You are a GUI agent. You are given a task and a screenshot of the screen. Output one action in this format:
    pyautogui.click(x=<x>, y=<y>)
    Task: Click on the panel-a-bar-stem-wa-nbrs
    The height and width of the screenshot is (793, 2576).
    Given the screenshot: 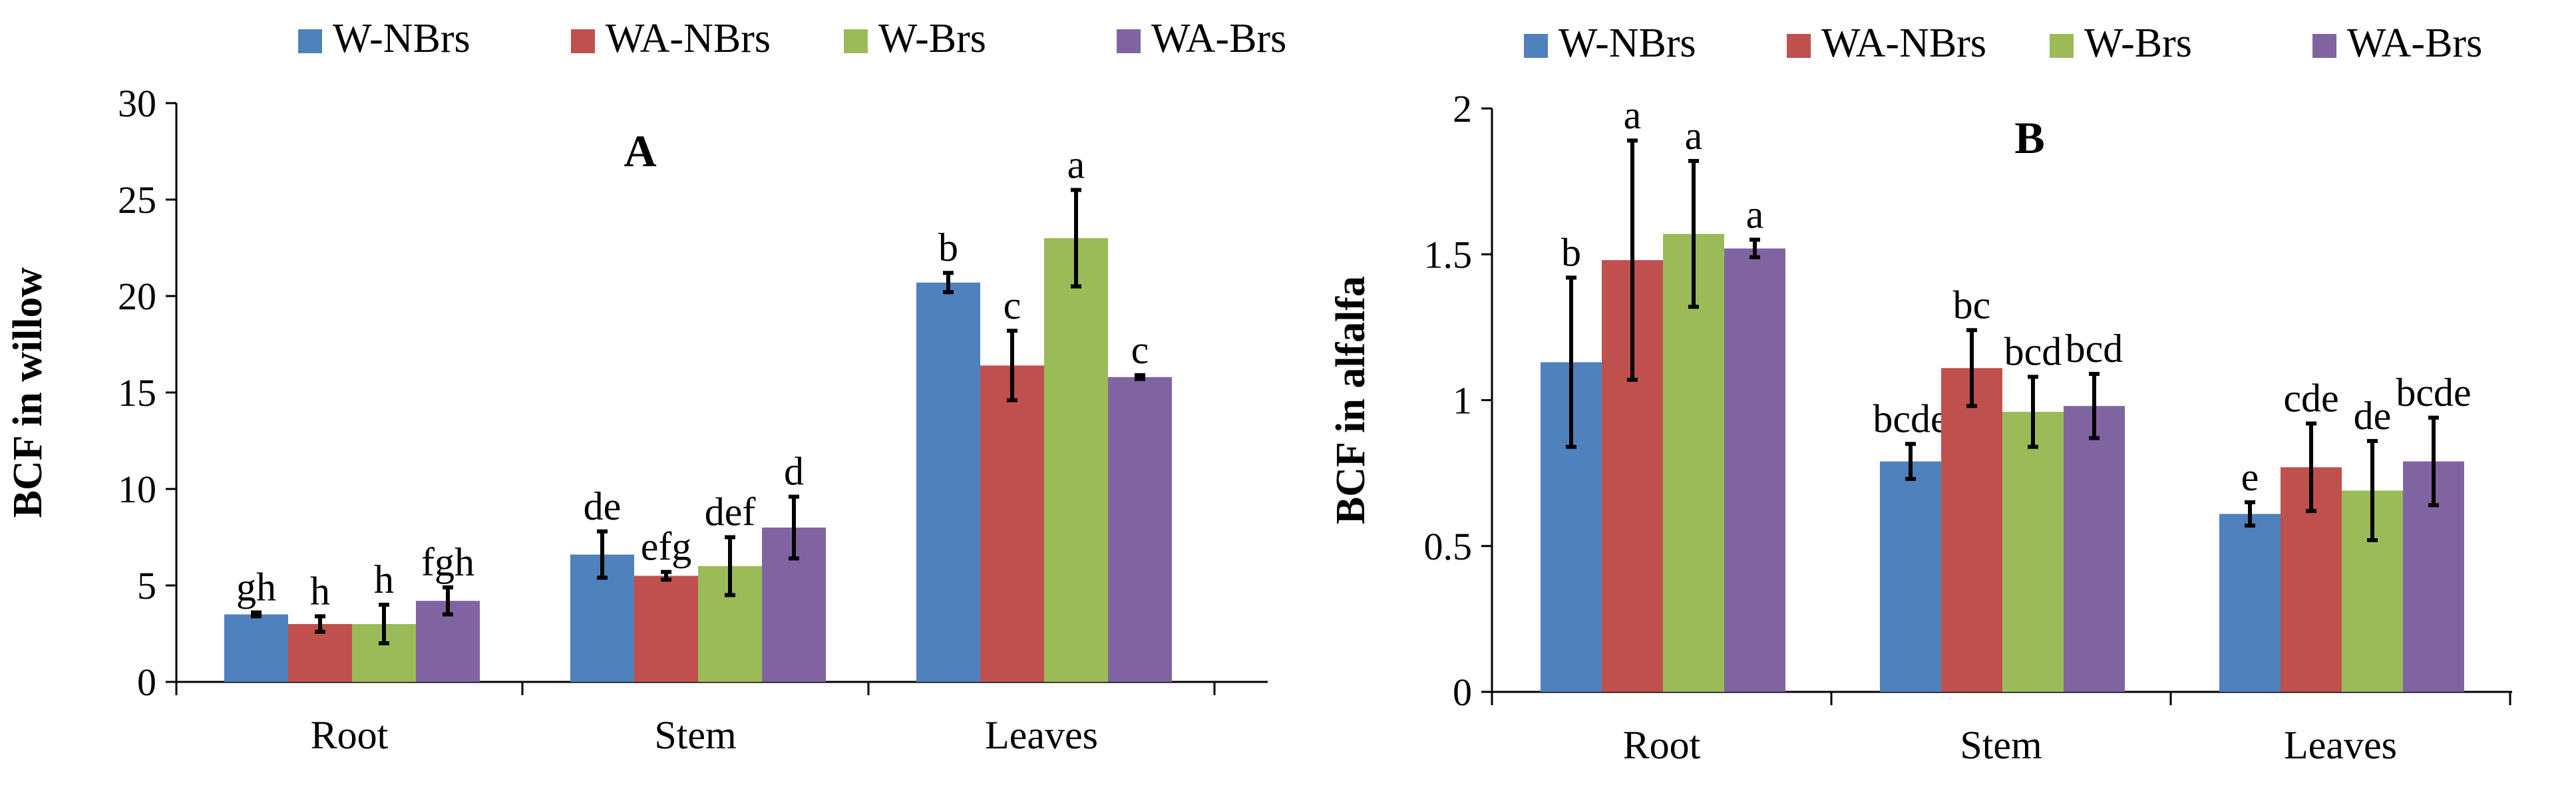 What is the action you would take?
    pyautogui.click(x=666, y=628)
    